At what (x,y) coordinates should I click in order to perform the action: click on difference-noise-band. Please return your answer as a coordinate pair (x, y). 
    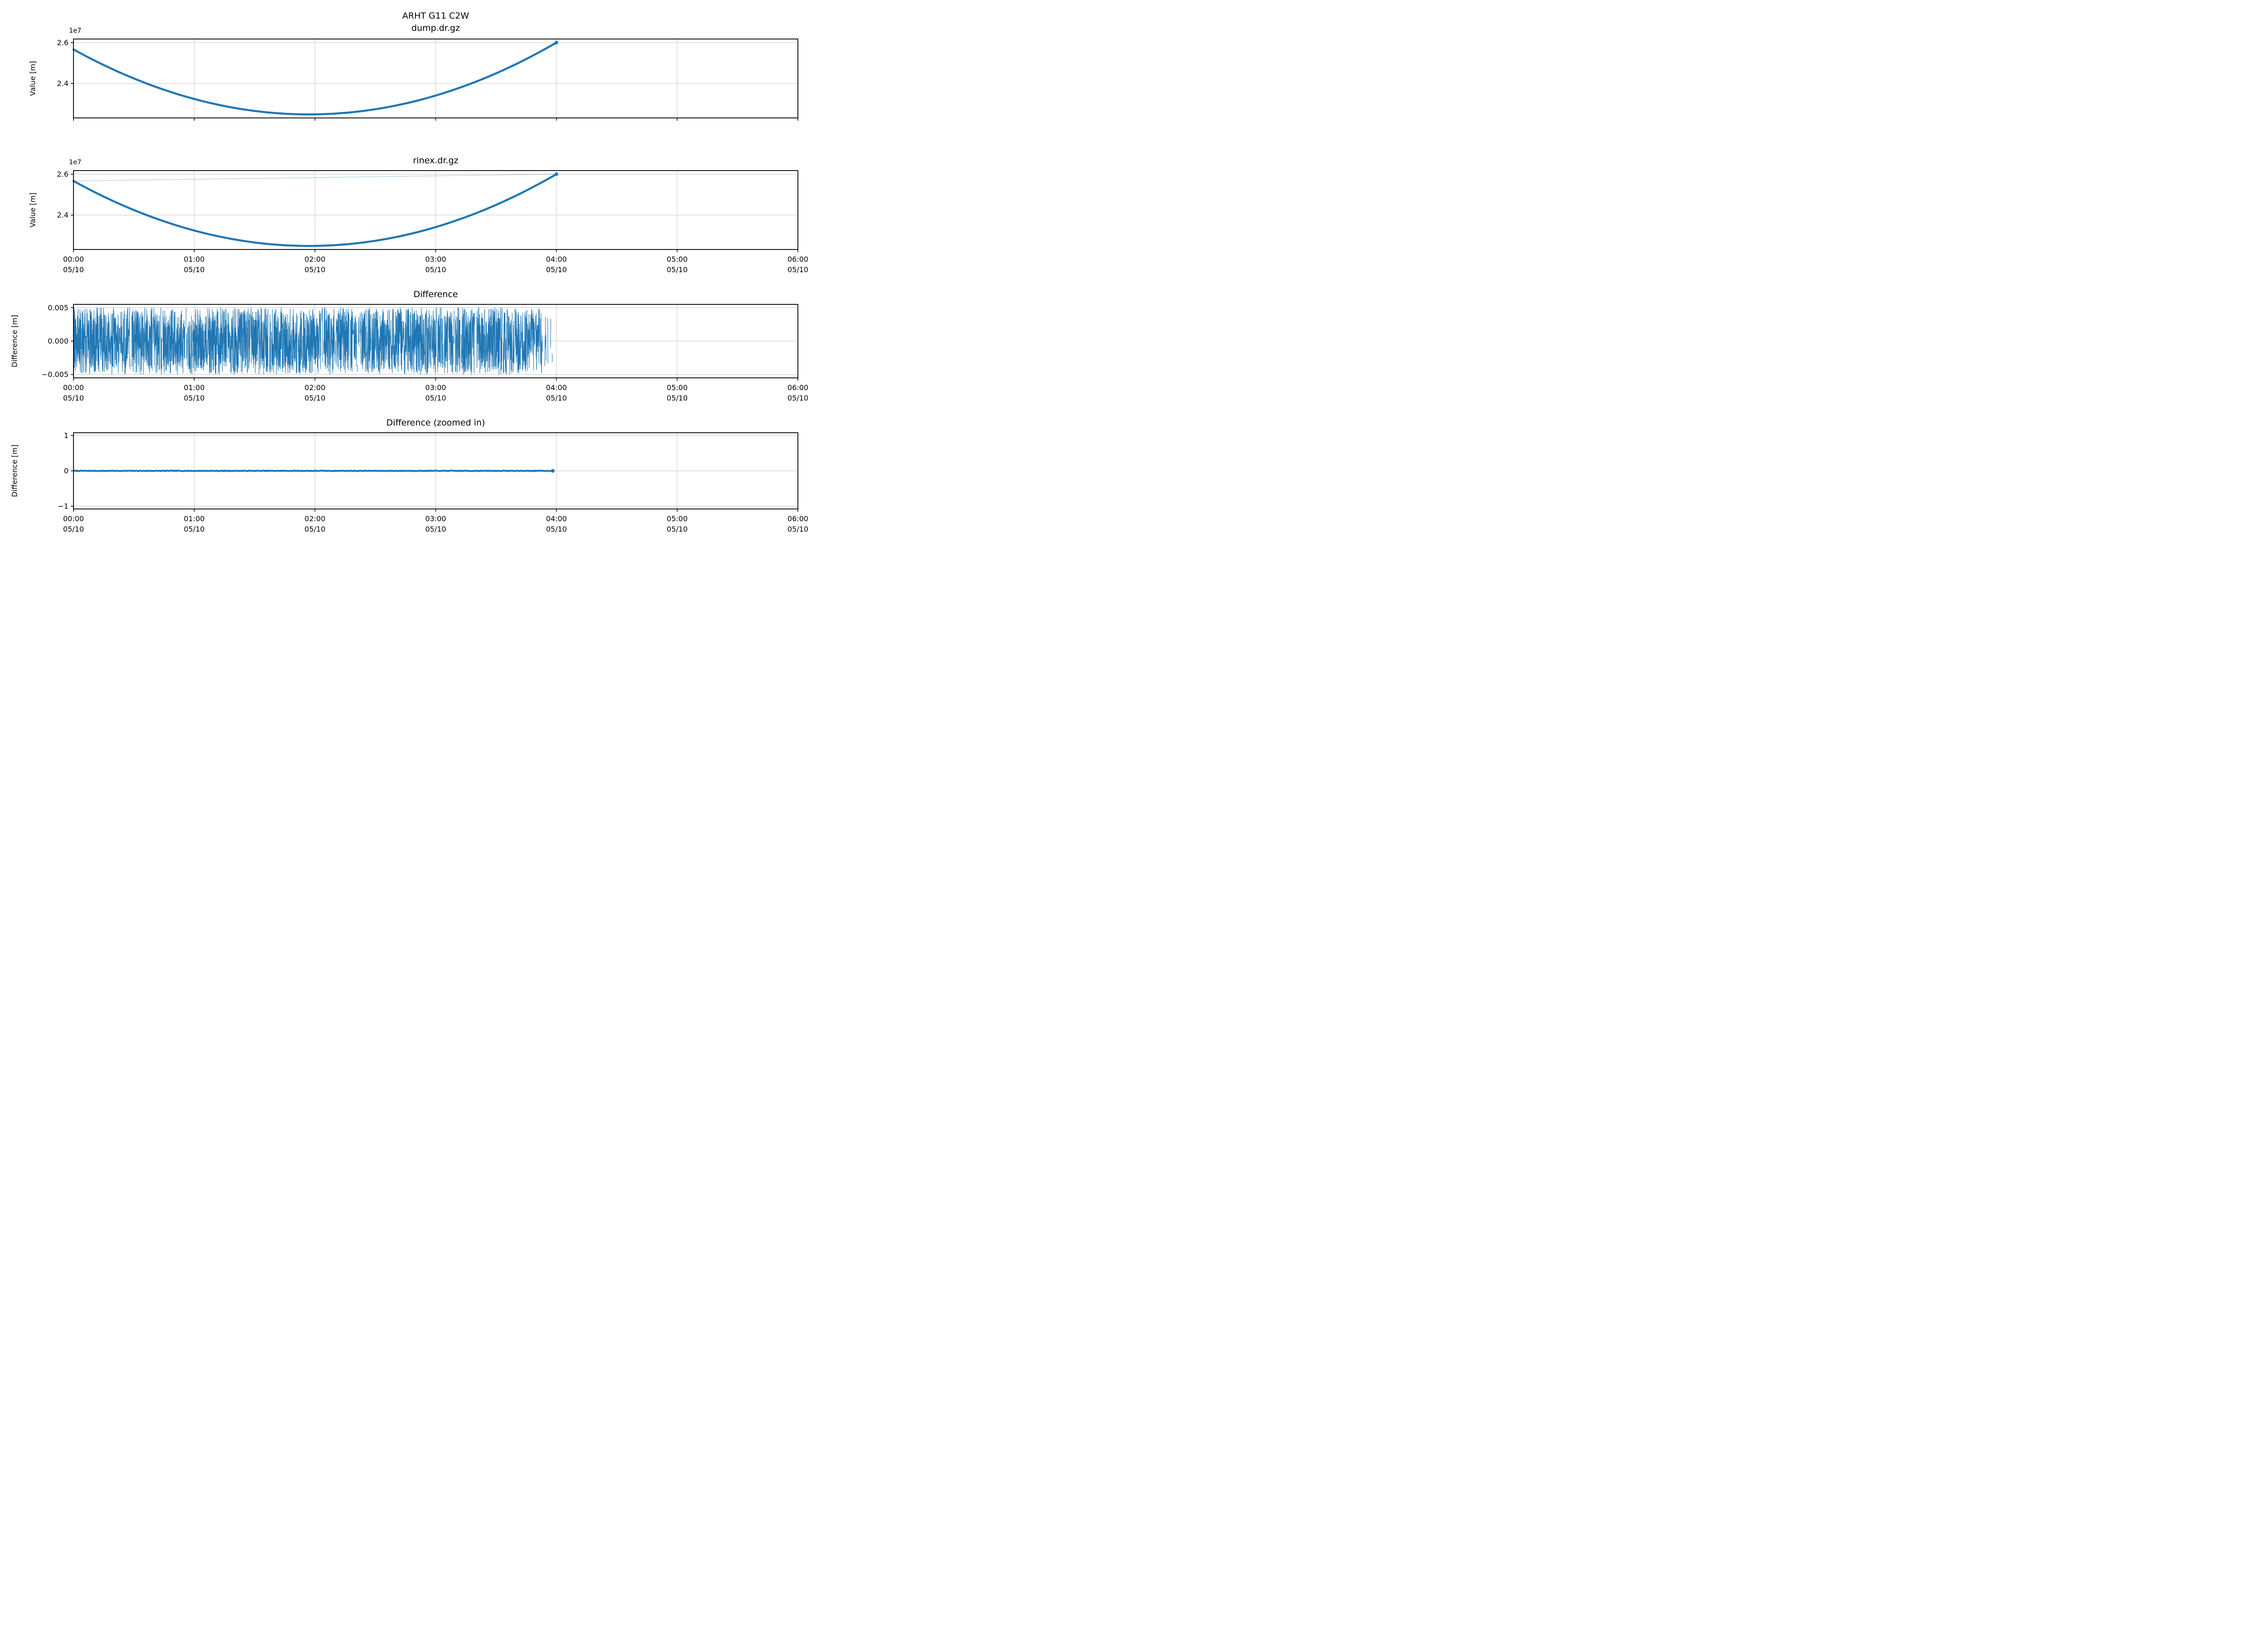
    Looking at the image, I should click on (313, 341).